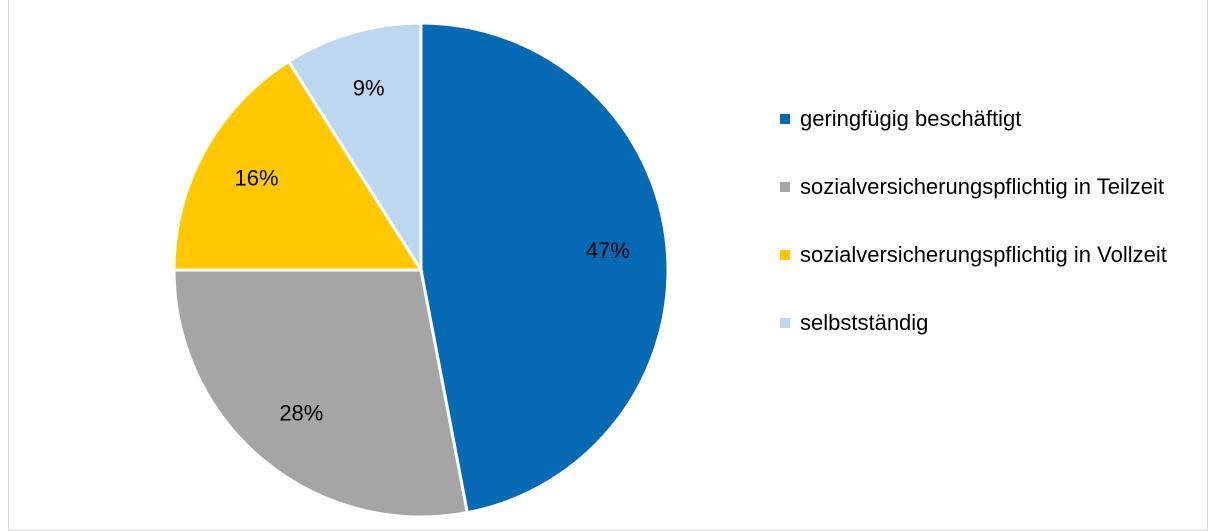  I want to click on legend-item: sozialversicherungspflichtig in Vollzeit, so click(990, 255).